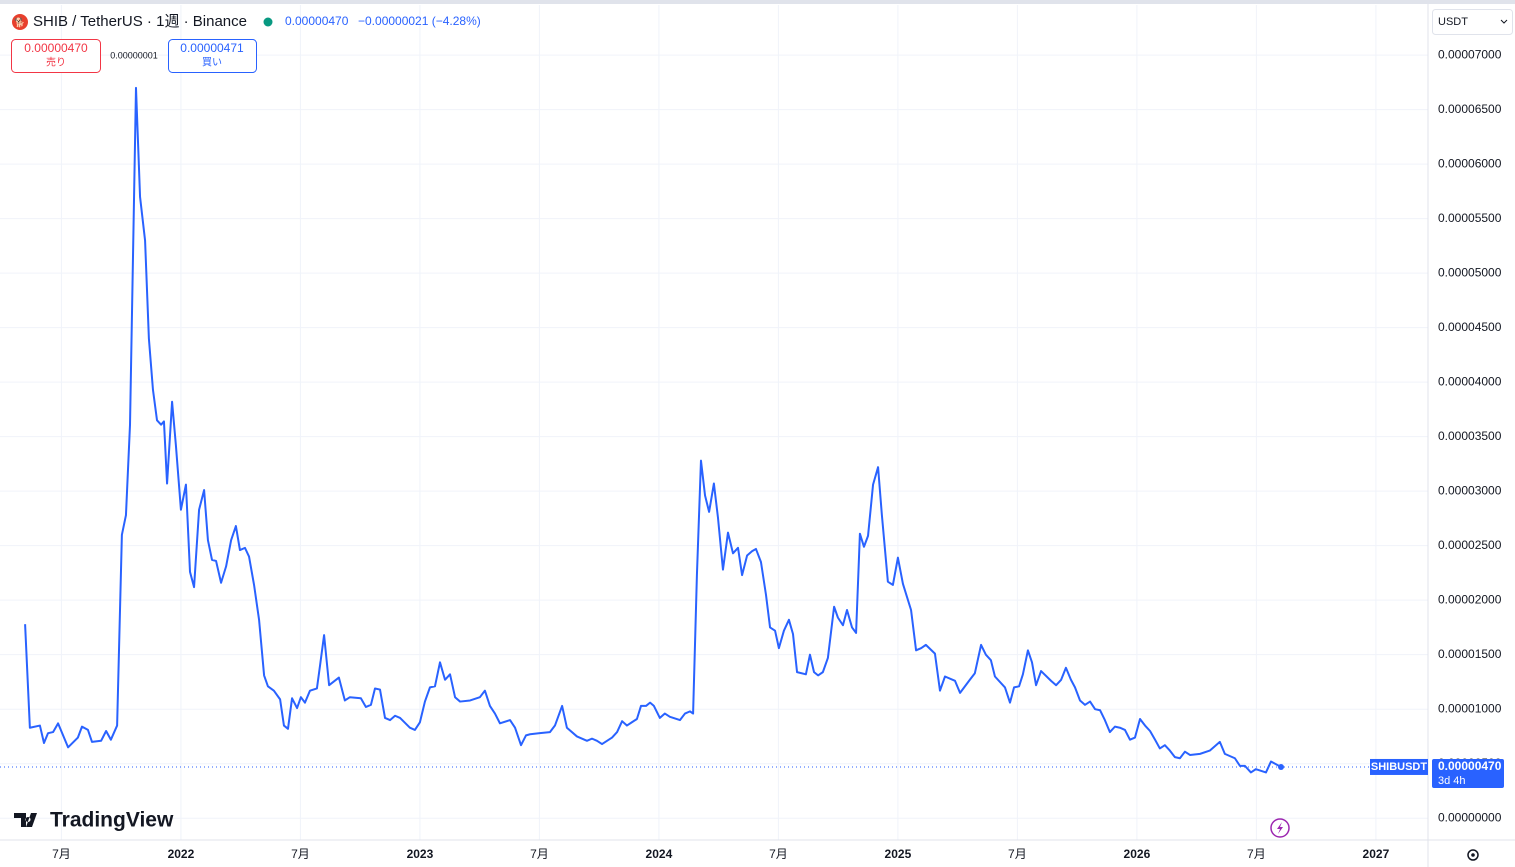 The width and height of the screenshot is (1515, 867). Describe the element at coordinates (1470, 109) in the screenshot. I see `y-tick-label: 0.00006500` at that location.